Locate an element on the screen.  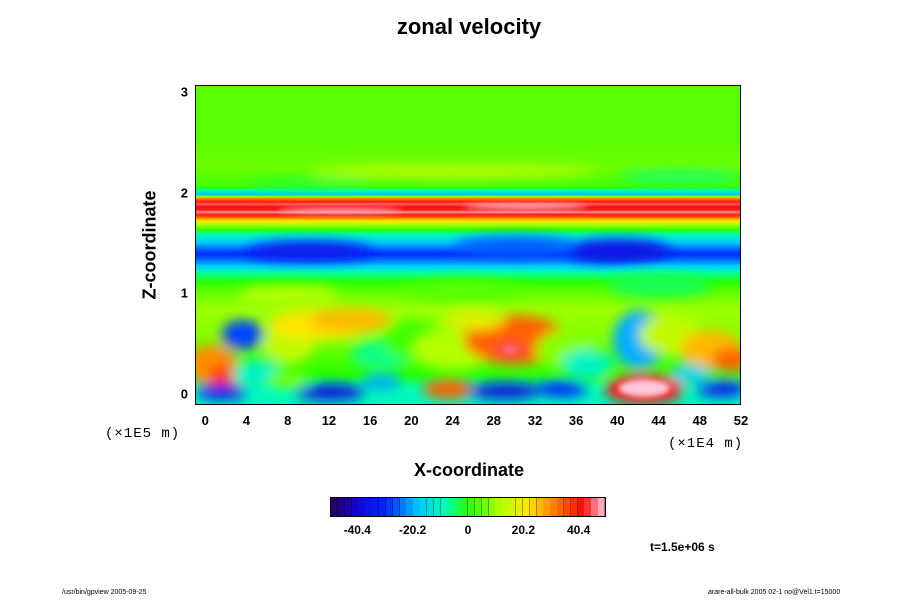
x-tick-label: 0 is located at coordinates (205, 420).